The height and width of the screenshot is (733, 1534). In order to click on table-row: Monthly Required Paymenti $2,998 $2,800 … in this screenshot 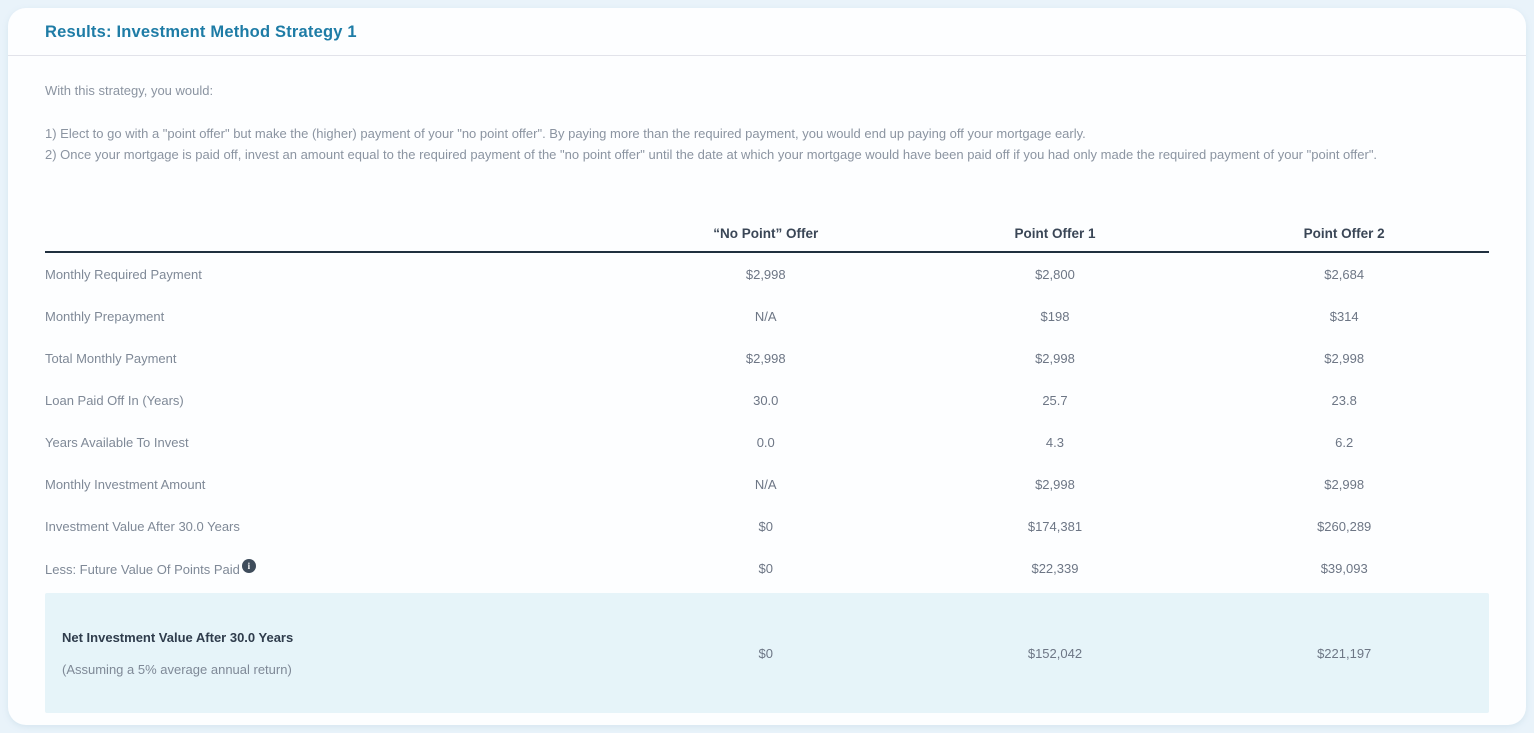, I will do `click(767, 274)`.